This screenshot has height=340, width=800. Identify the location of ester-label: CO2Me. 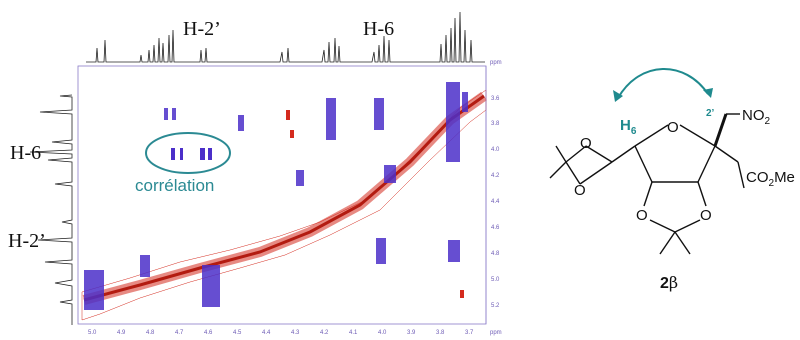
(770, 179).